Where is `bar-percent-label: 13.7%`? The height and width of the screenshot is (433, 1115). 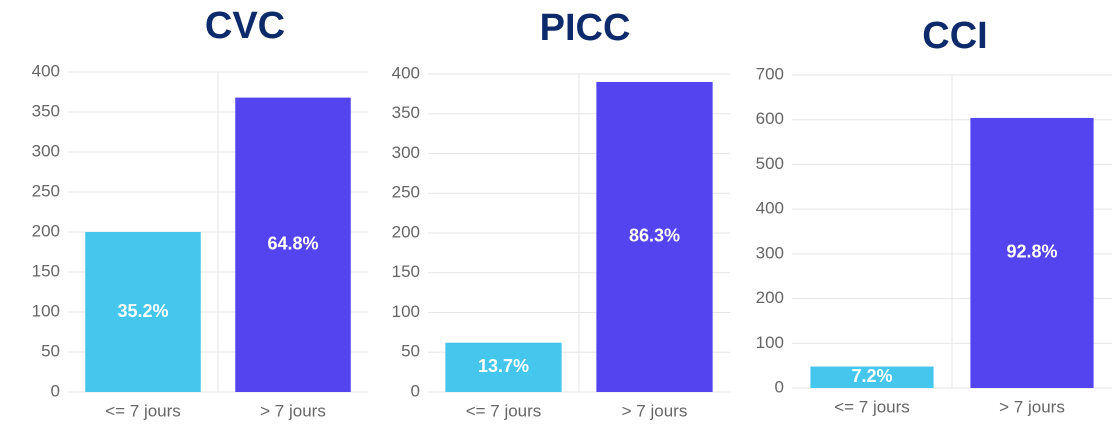
bar-percent-label: 13.7% is located at coordinates (503, 366).